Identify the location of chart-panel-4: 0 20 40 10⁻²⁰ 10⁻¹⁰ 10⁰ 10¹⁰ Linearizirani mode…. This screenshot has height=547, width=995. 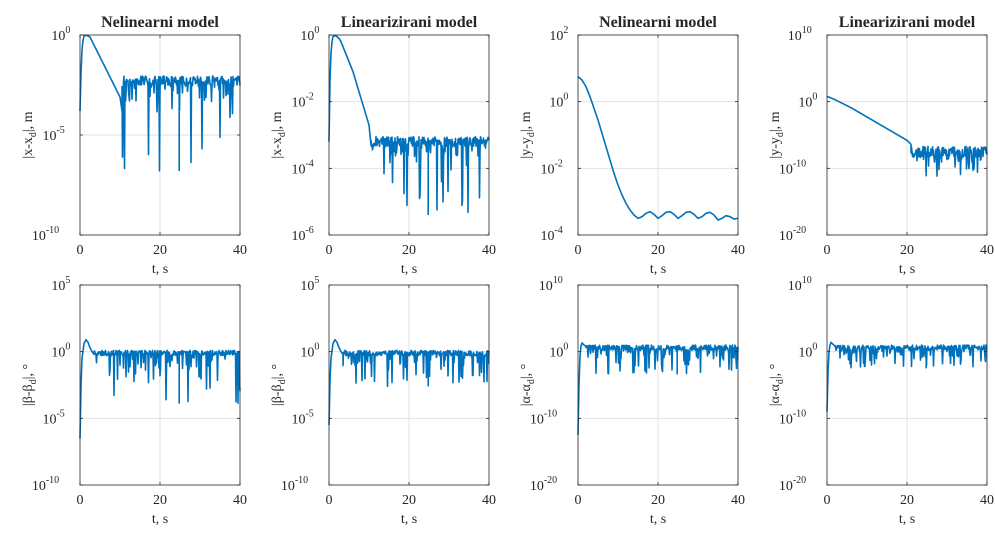
(881, 145).